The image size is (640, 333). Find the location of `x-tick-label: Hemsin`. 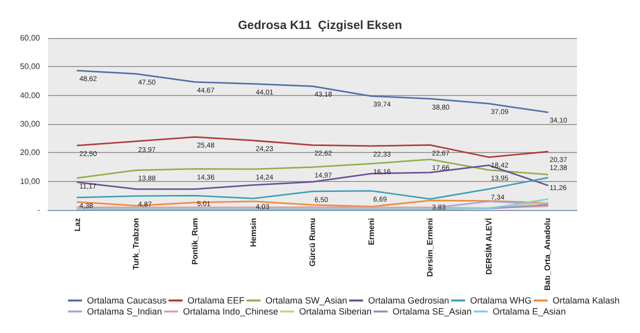

x-tick-label: Hemsin is located at coordinates (253, 232).